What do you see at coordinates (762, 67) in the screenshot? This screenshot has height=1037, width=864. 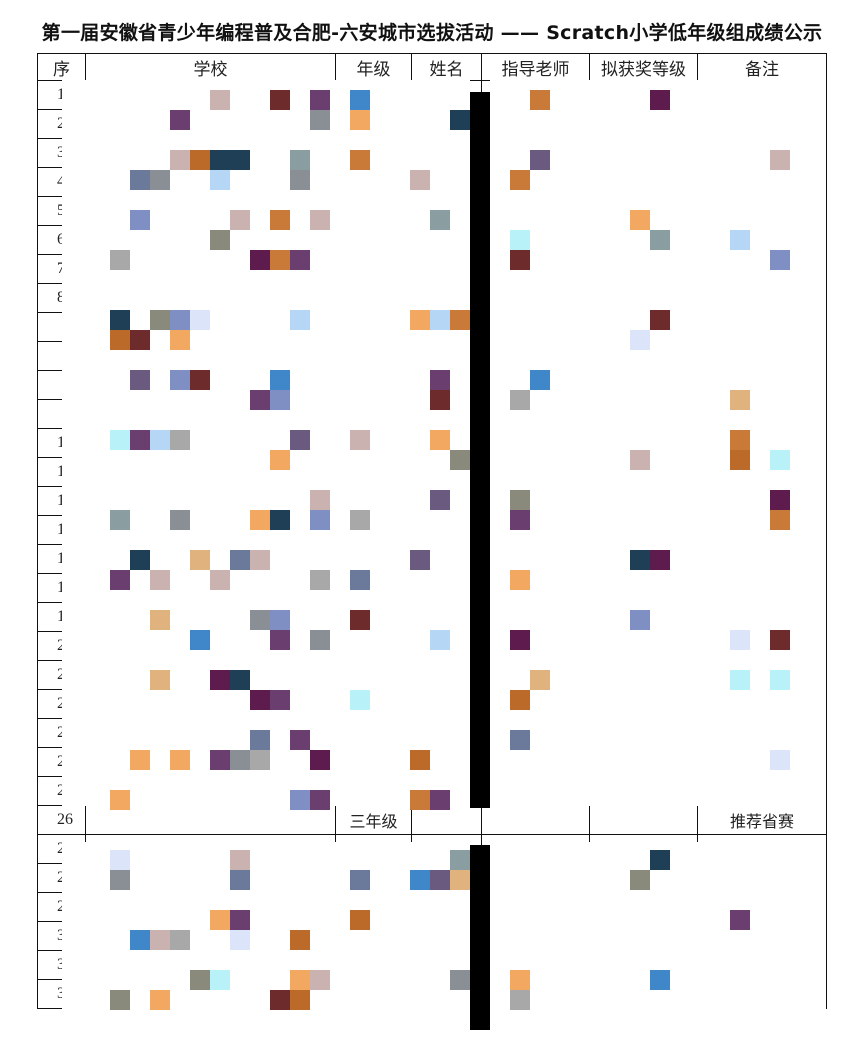 I see `column-header-remark: 备注` at bounding box center [762, 67].